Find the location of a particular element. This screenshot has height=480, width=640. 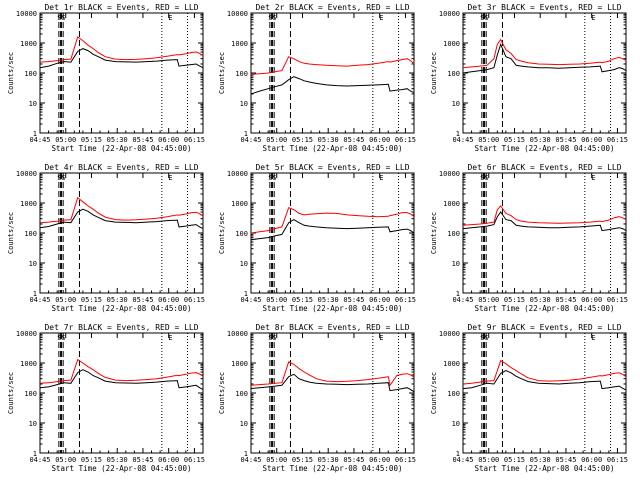

panel-title: Det 2r BLACK = Events, RED = LLD is located at coordinates (332, 7).